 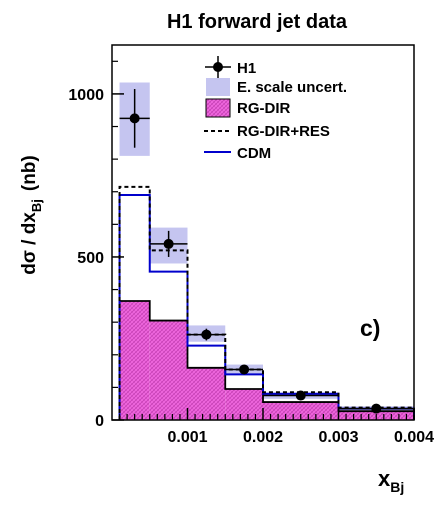 I want to click on y-axis-label-unit: (nb), so click(x=29, y=173).